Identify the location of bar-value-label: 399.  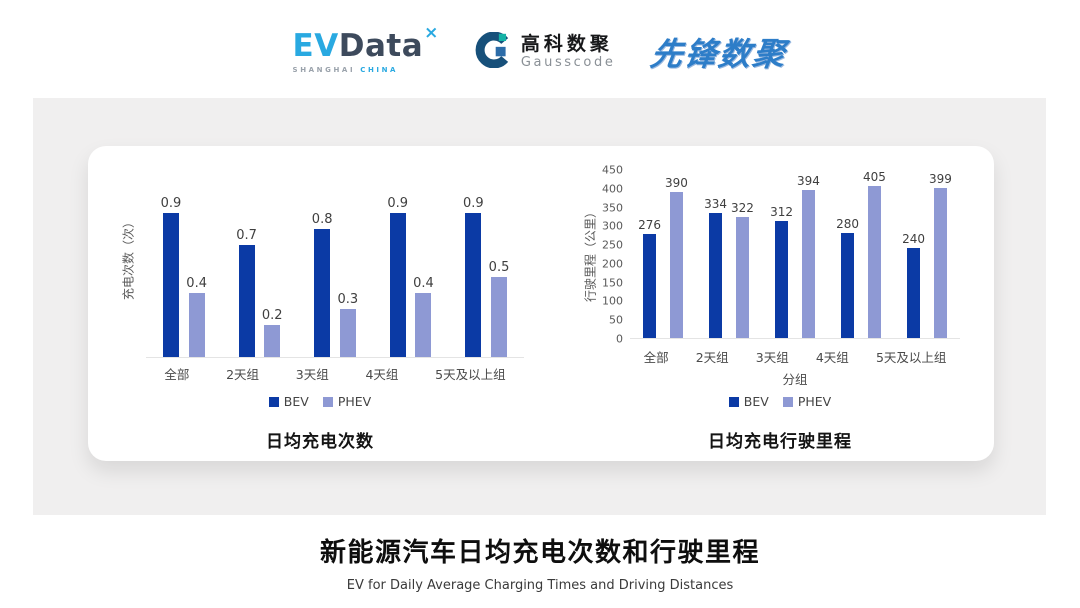
(940, 179).